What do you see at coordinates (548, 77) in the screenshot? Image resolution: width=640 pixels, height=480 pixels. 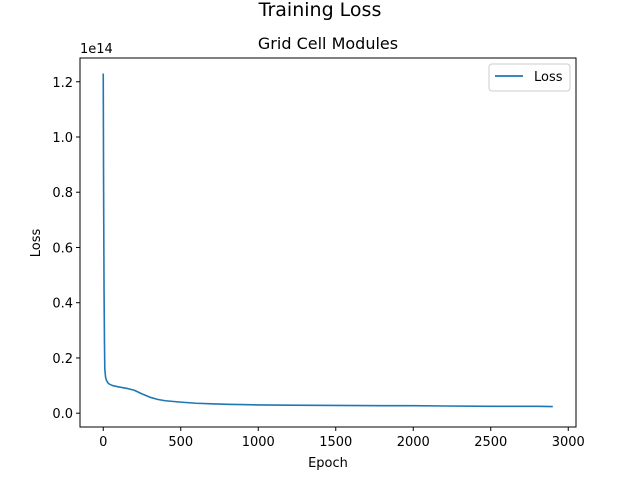 I see `legend-label-loss: Loss` at bounding box center [548, 77].